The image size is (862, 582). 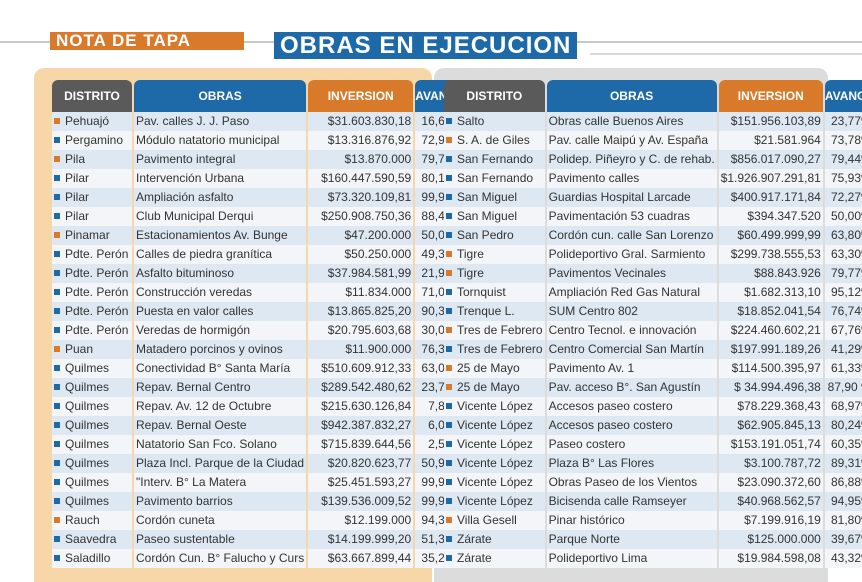 What do you see at coordinates (220, 140) in the screenshot?
I see `obra-cell: Módulo natatorio municipal` at bounding box center [220, 140].